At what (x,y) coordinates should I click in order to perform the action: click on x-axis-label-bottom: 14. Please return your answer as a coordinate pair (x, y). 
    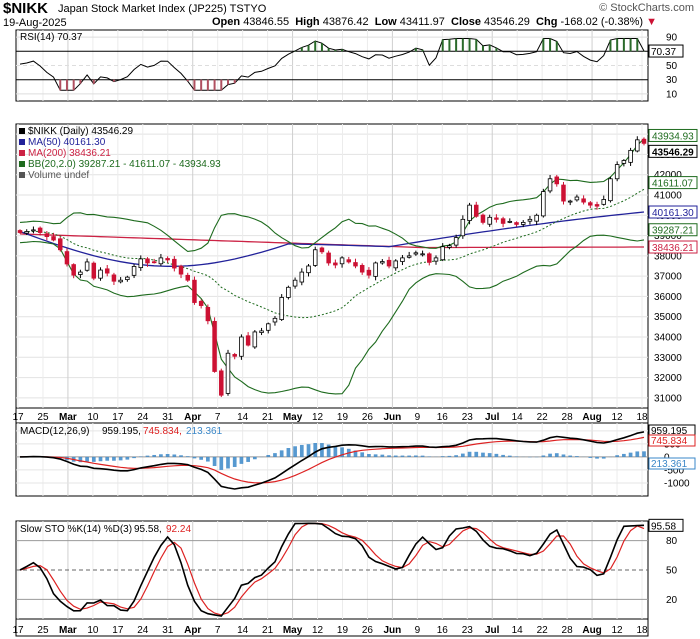
    Looking at the image, I should click on (518, 630).